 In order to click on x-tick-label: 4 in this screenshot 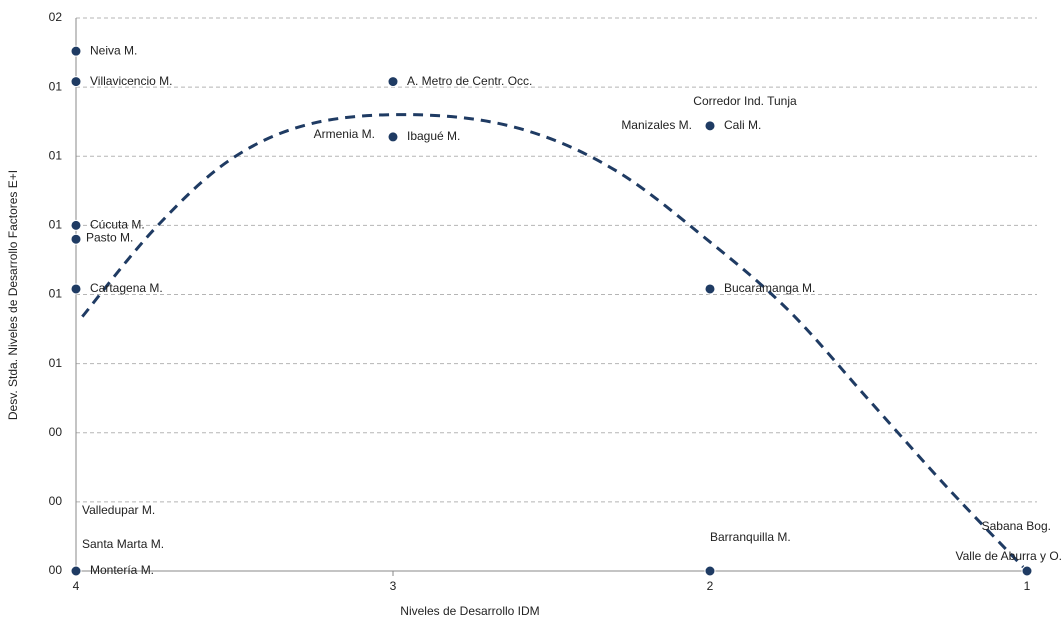, I will do `click(76, 586)`.